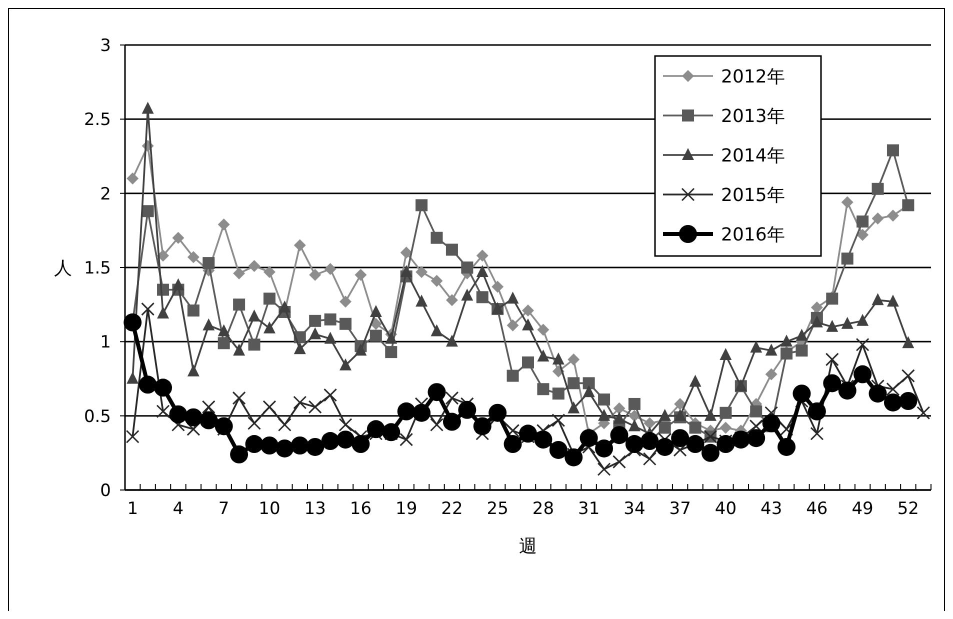  Describe the element at coordinates (178, 509) in the screenshot. I see `x-tick-label: 4` at that location.